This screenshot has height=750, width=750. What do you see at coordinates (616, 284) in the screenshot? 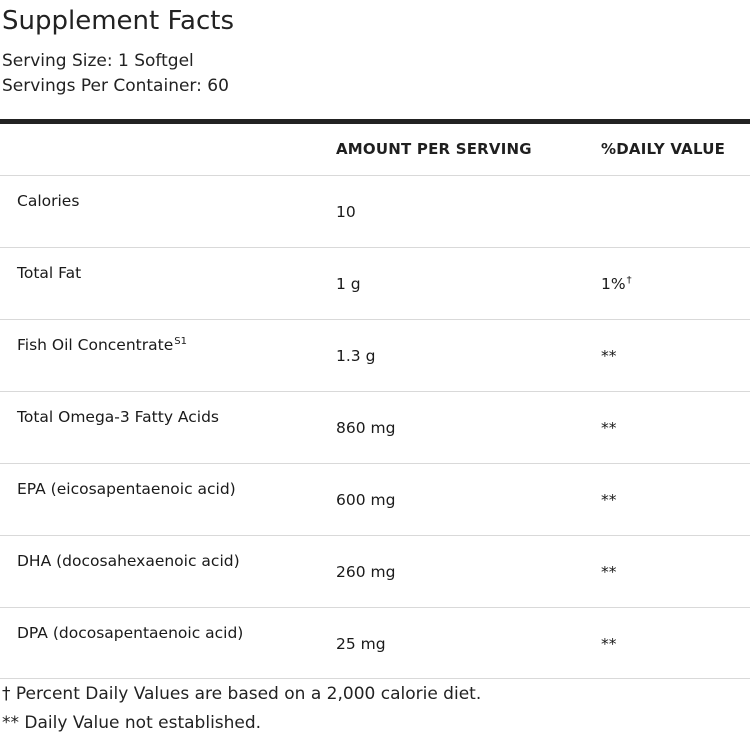
I see `nutrient-daily-value: 1%†` at bounding box center [616, 284].